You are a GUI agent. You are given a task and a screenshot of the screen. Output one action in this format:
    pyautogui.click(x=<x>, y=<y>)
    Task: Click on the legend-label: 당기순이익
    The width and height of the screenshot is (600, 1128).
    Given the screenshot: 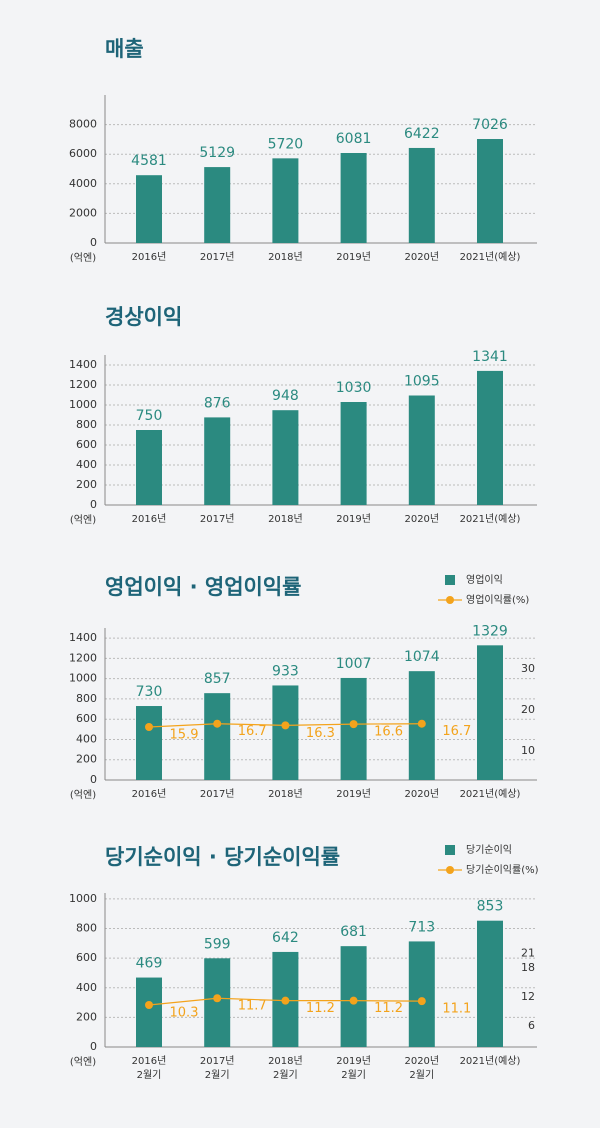 What is the action you would take?
    pyautogui.click(x=489, y=850)
    